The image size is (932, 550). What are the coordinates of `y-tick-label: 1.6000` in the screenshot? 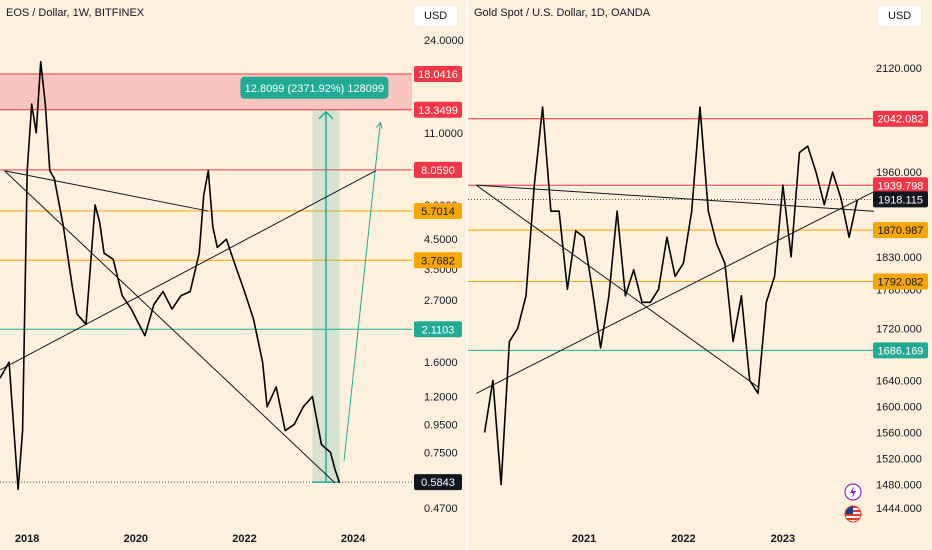 It's located at (441, 363).